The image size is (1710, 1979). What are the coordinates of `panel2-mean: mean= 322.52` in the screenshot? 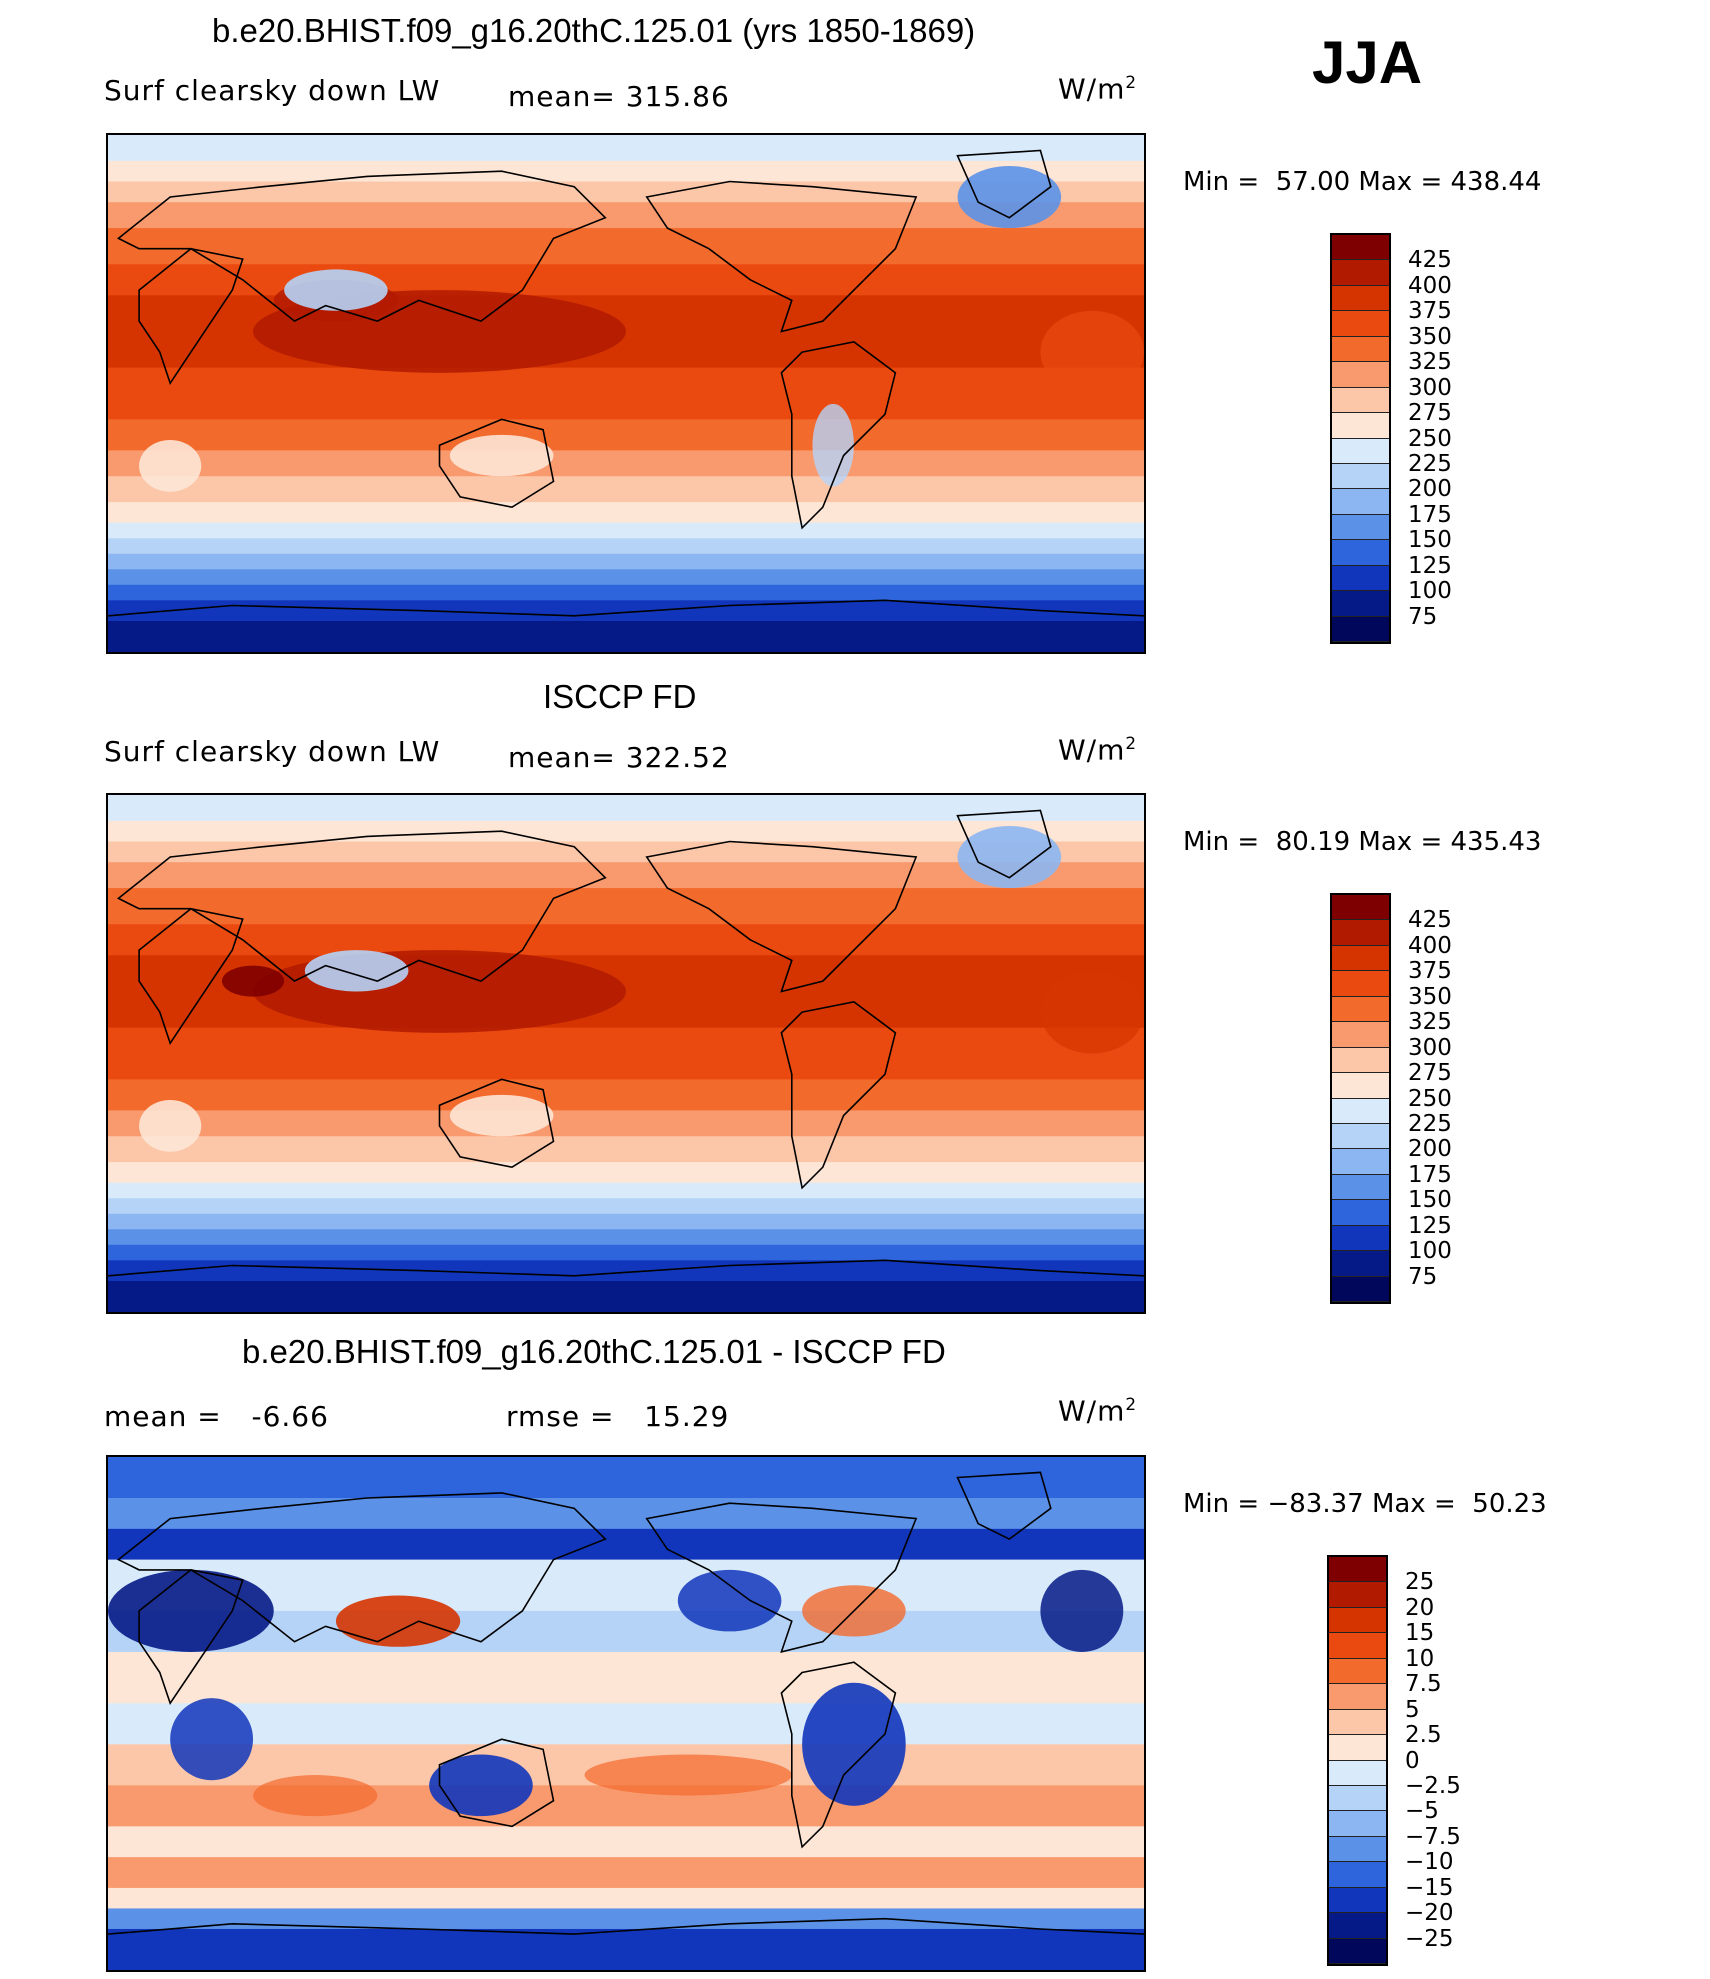 It's located at (619, 757).